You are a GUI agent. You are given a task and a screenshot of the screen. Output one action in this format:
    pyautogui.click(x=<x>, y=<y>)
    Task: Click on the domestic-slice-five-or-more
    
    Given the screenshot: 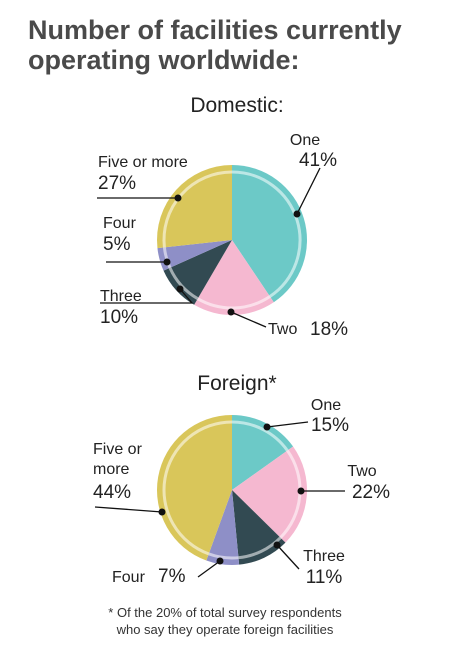 What is the action you would take?
    pyautogui.click(x=194, y=207)
    